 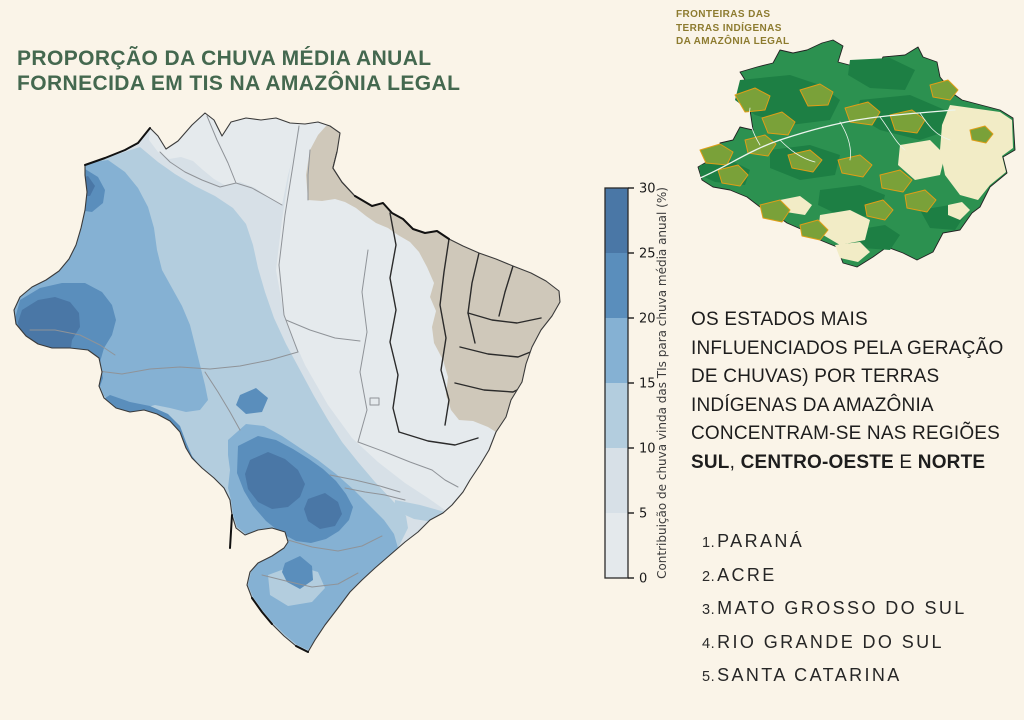 I want to click on deforested-cream-patches, so click(x=896, y=183).